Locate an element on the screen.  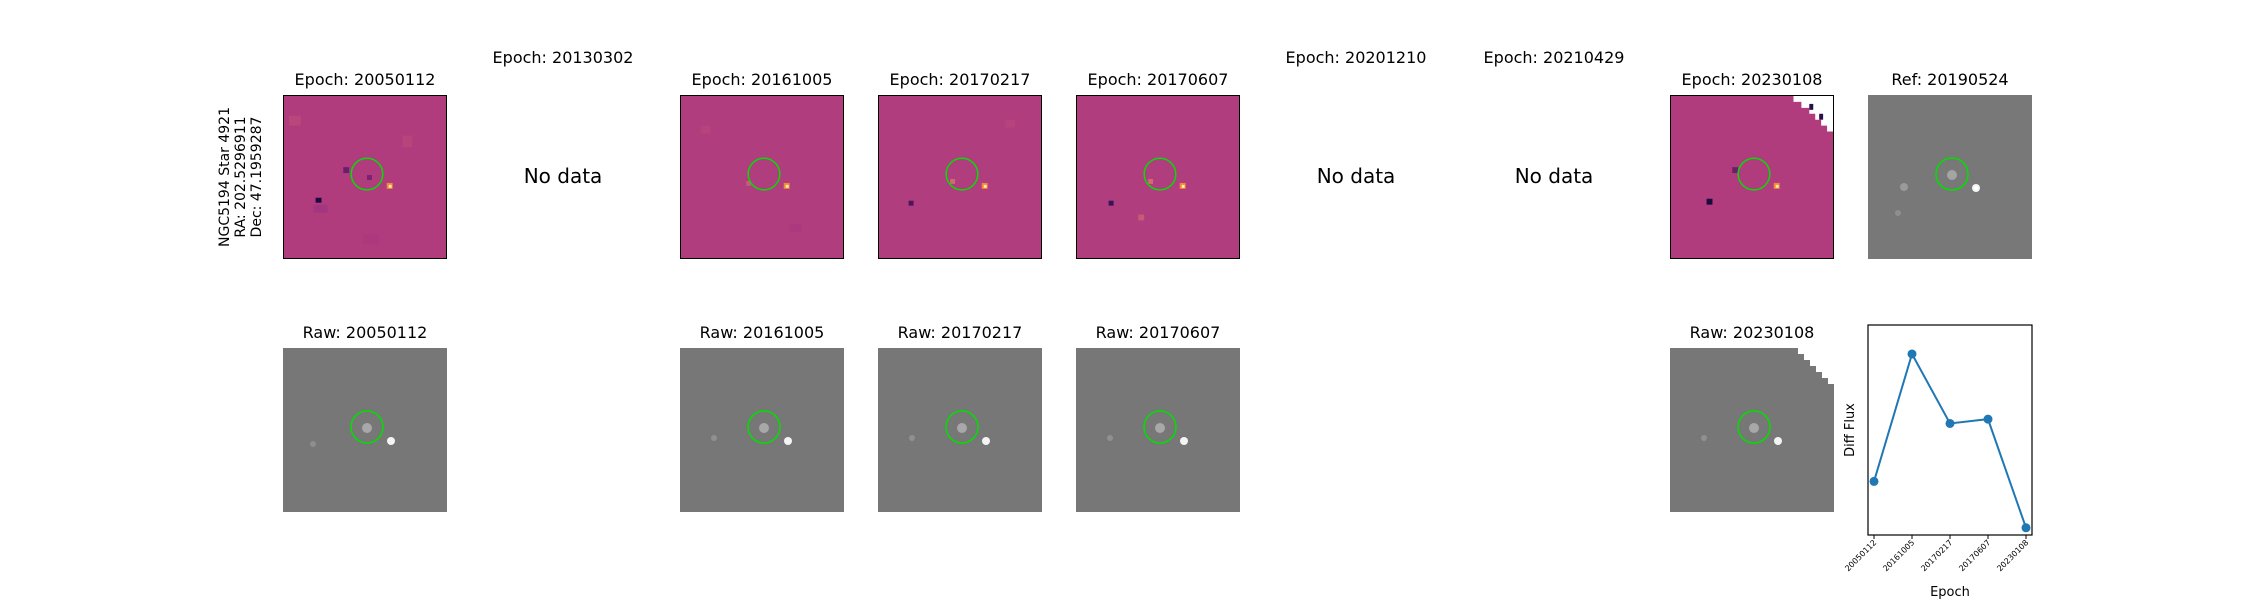
epoch-title-1: Epoch: 20050112 is located at coordinates (365, 79).